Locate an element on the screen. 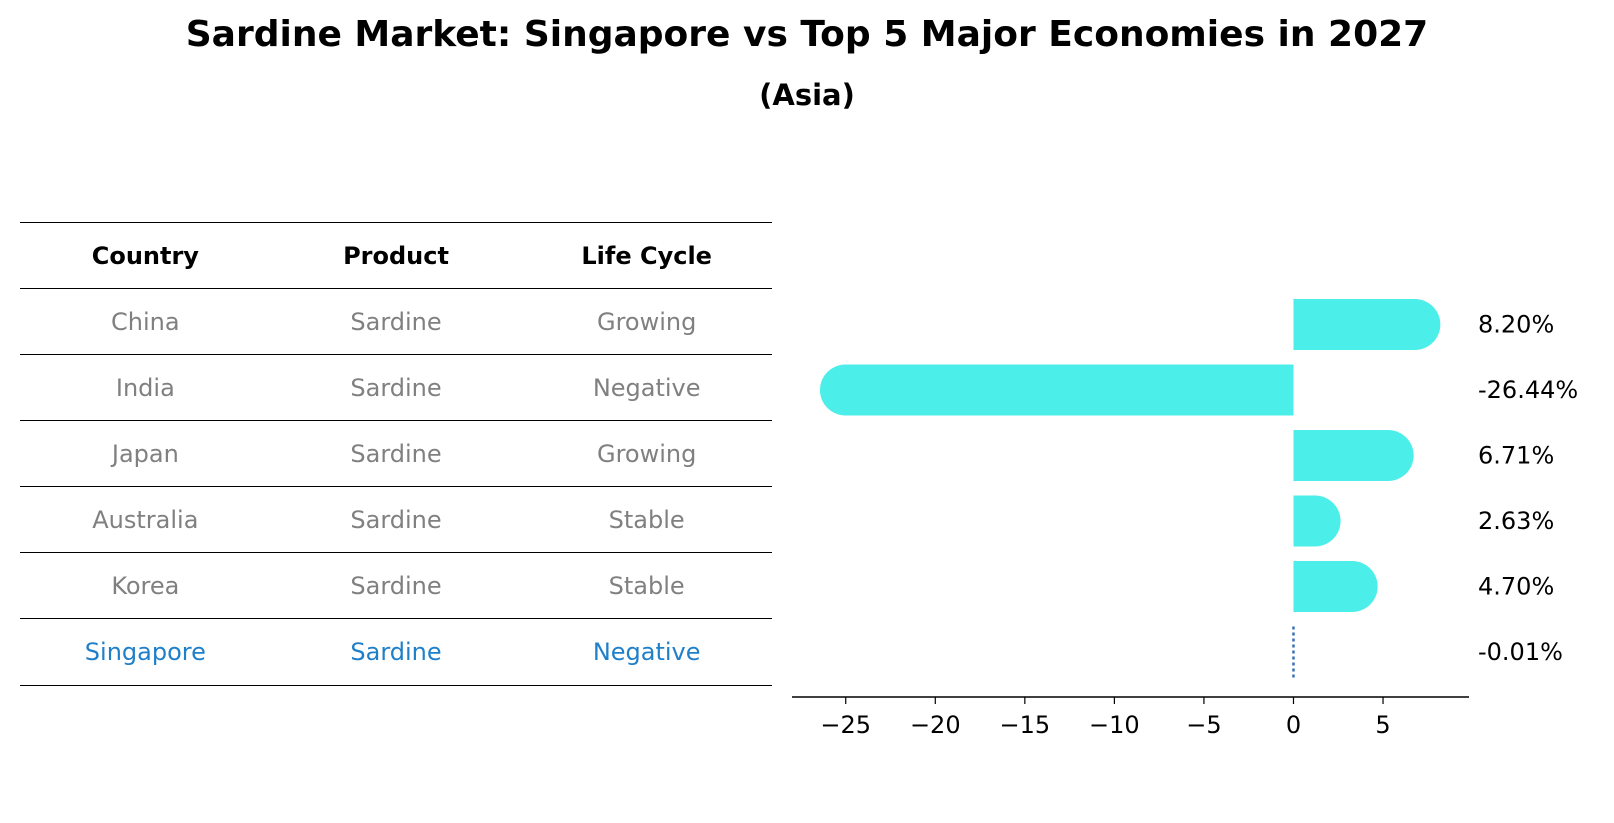 This screenshot has height=823, width=1614. data-label: 8.20% is located at coordinates (1516, 325).